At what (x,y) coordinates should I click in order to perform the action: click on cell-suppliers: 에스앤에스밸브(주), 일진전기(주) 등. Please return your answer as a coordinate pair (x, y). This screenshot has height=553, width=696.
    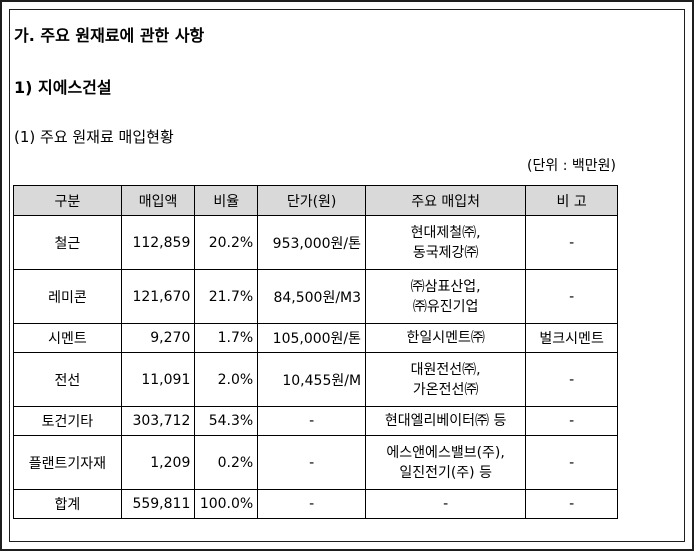
    Looking at the image, I should click on (446, 462).